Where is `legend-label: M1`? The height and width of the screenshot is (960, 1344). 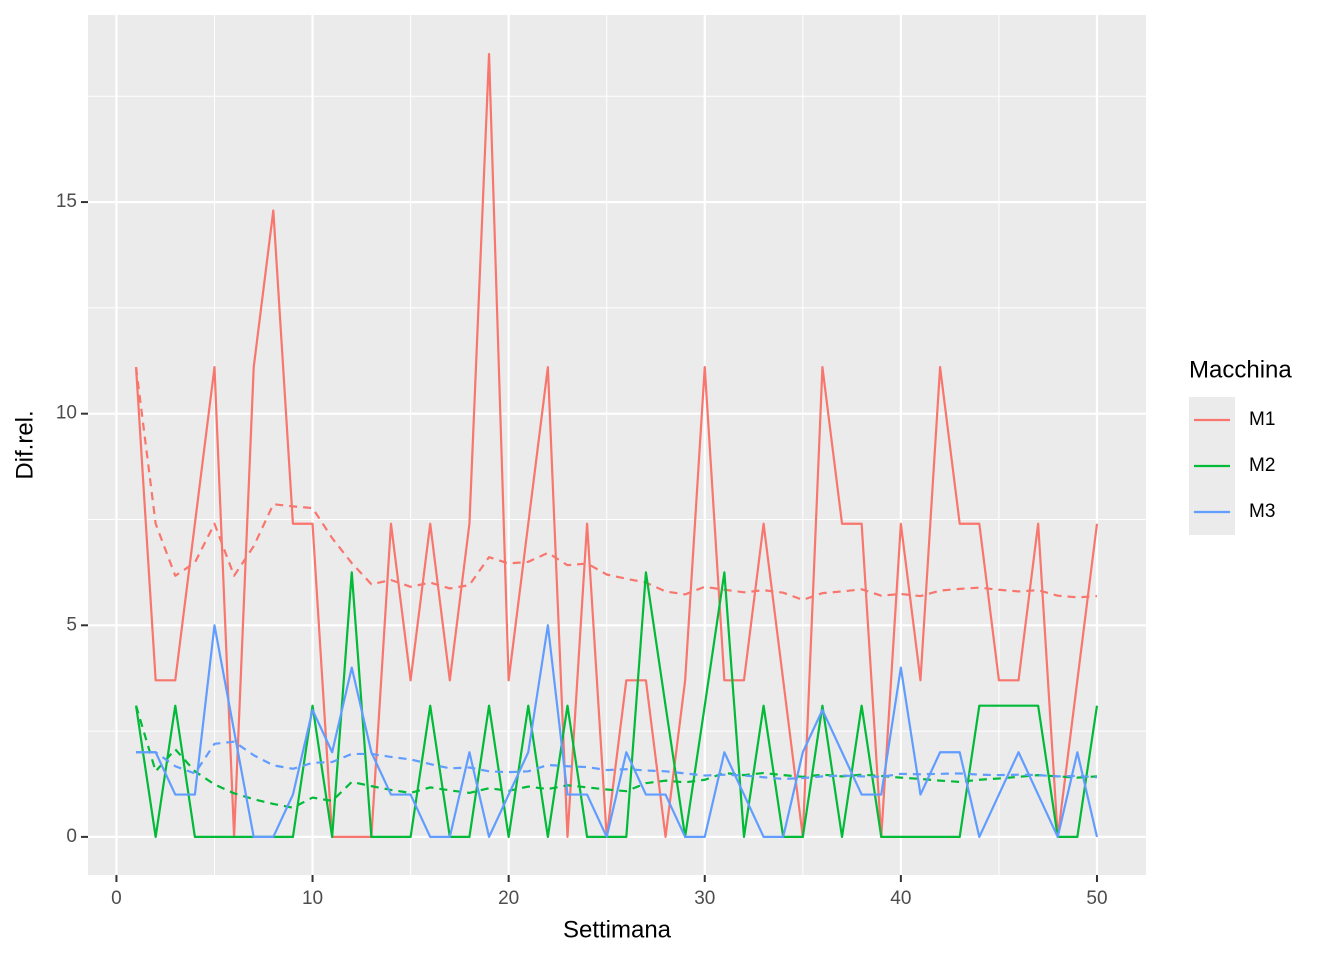
legend-label: M1 is located at coordinates (1262, 419).